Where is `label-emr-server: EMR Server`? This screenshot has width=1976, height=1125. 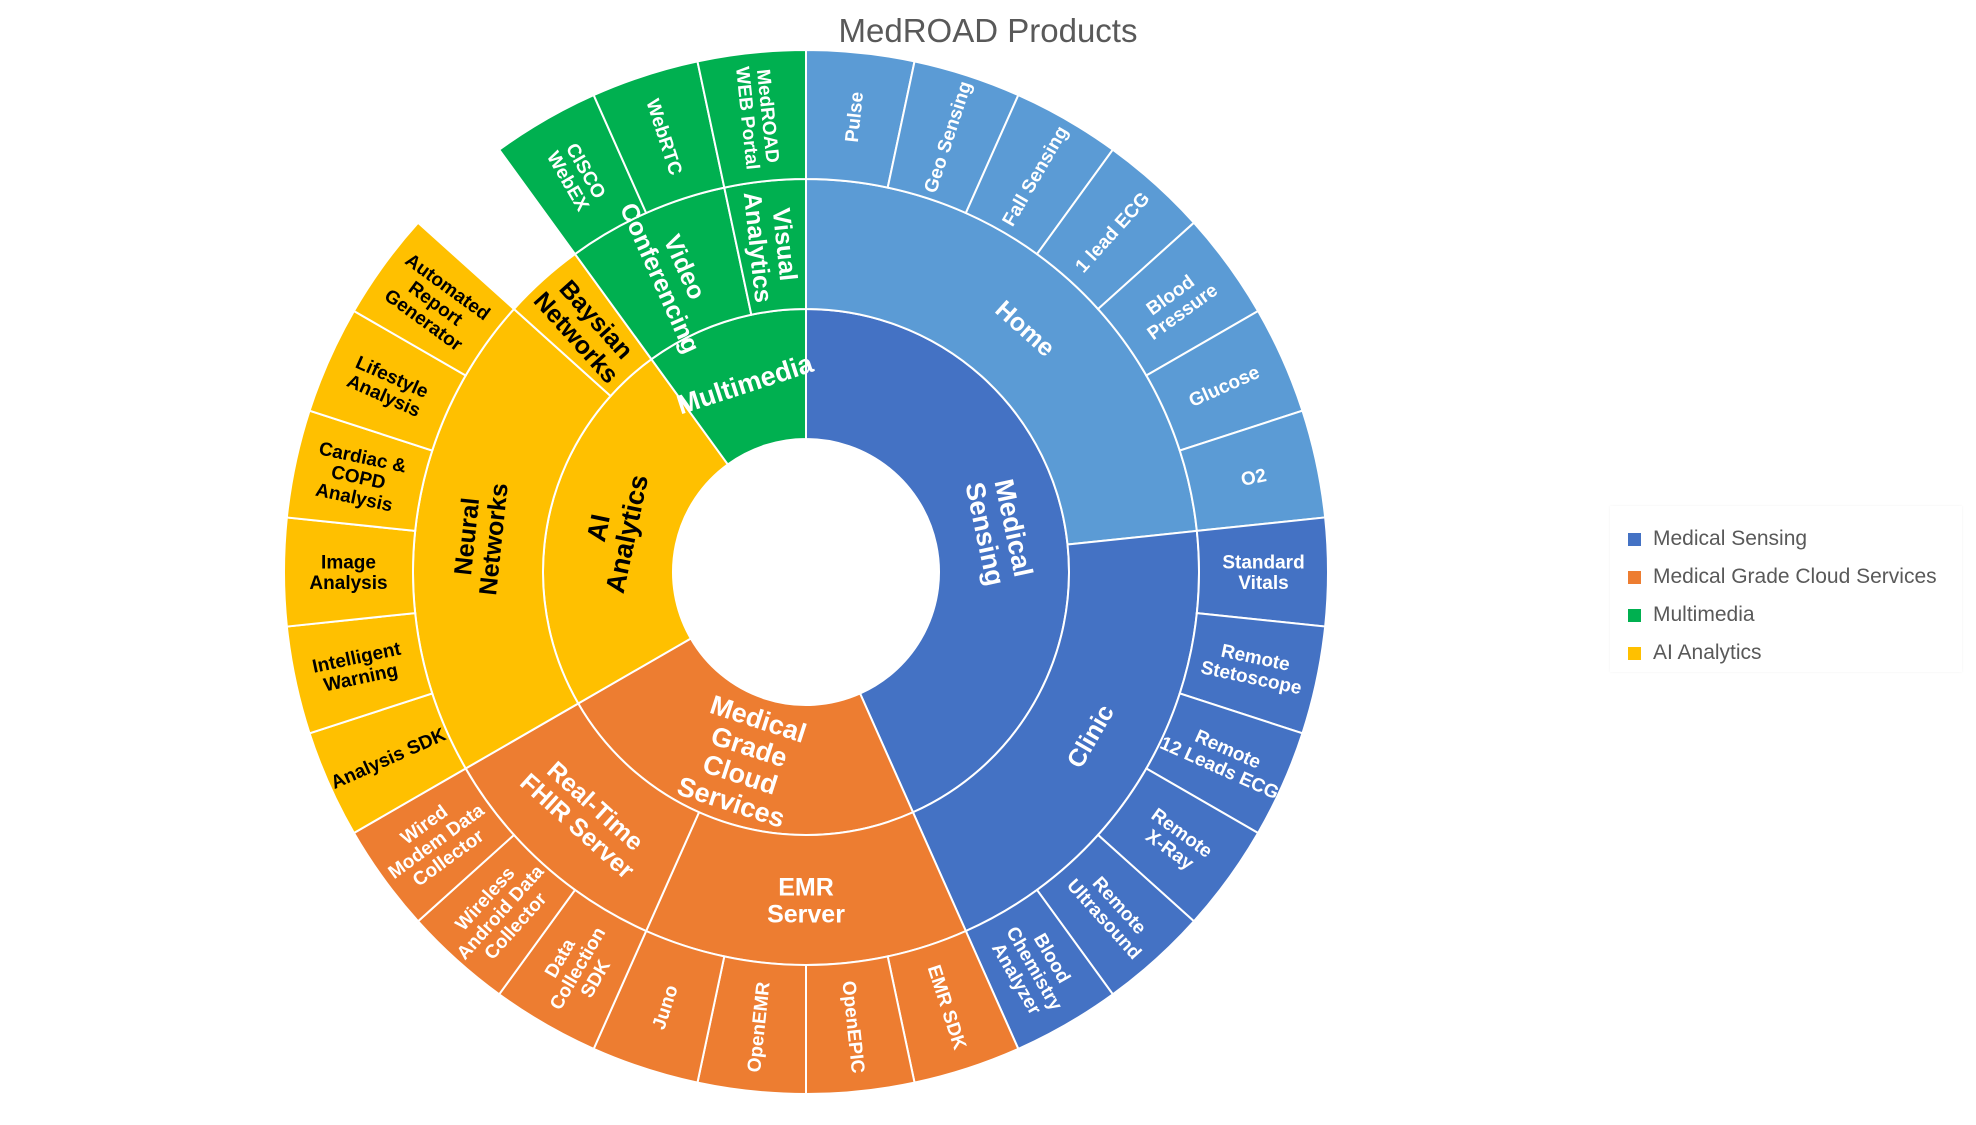
label-emr-server: EMR Server is located at coordinates (806, 900).